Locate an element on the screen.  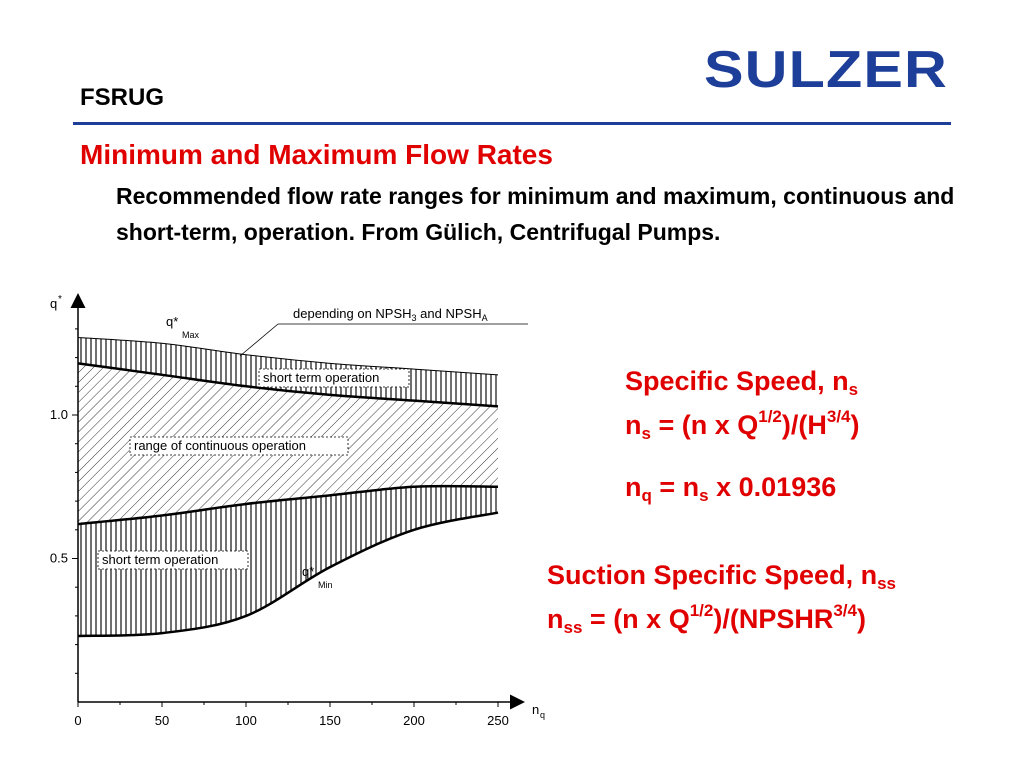
label-qmin: q* is located at coordinates (308, 571).